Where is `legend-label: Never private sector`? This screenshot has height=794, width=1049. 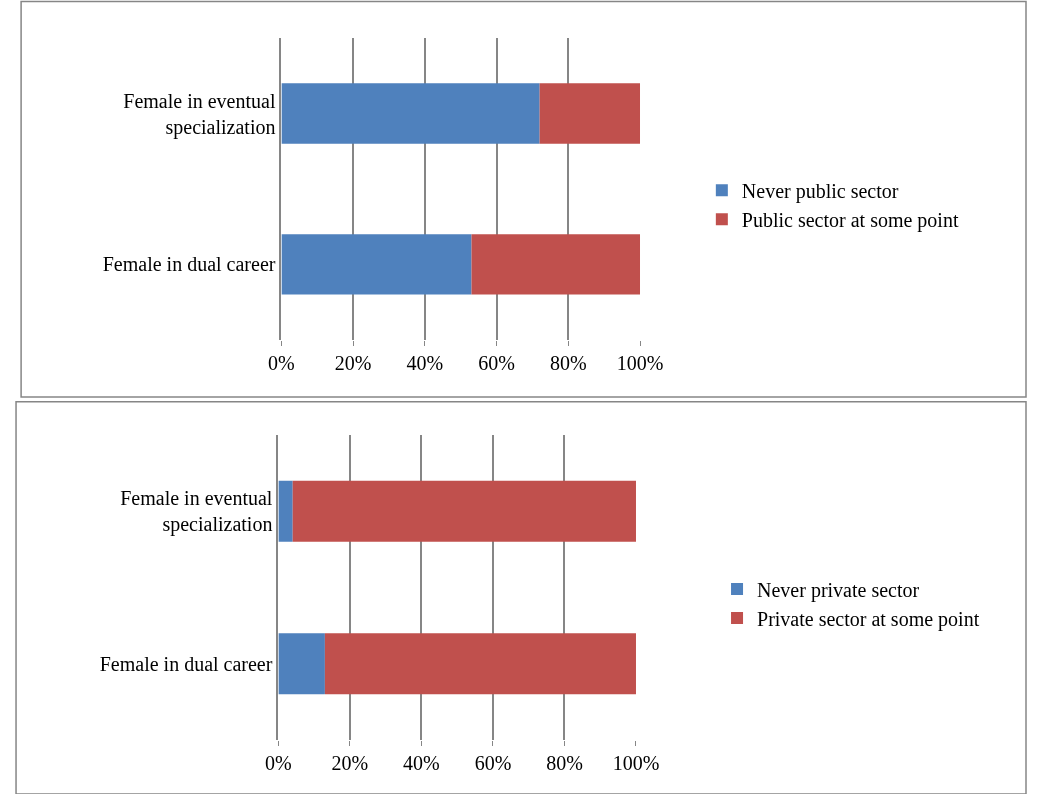 legend-label: Never private sector is located at coordinates (838, 590).